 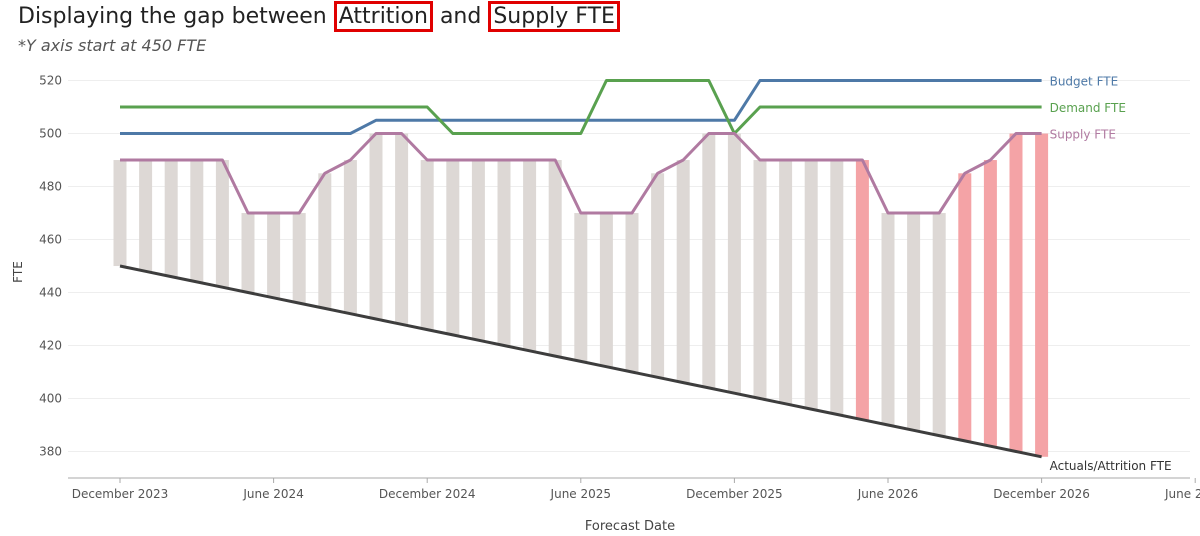 What do you see at coordinates (50, 346) in the screenshot?
I see `y-tick-label: 420` at bounding box center [50, 346].